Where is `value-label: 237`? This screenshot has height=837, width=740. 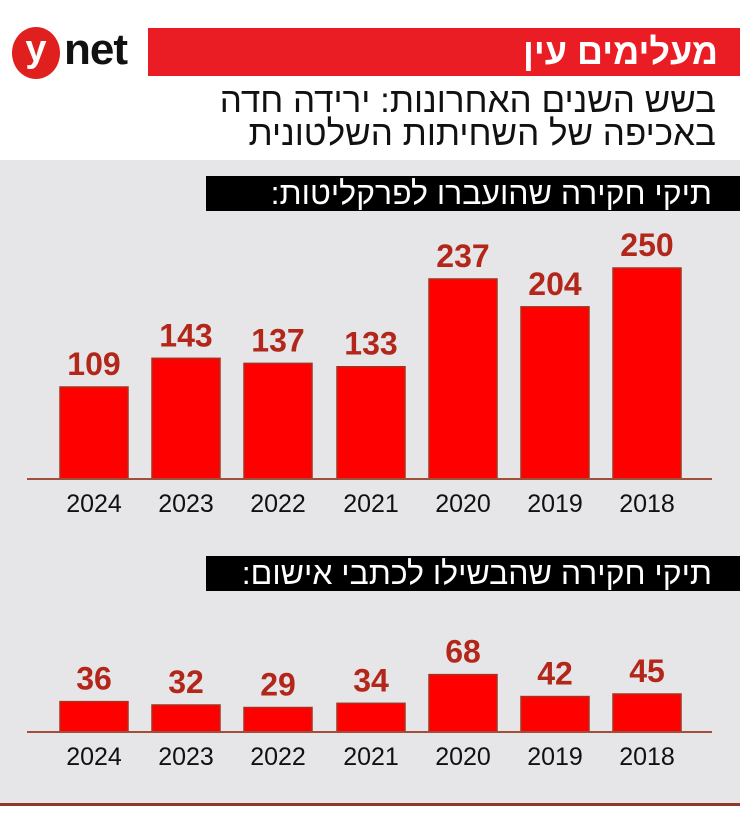
value-label: 237 is located at coordinates (462, 256).